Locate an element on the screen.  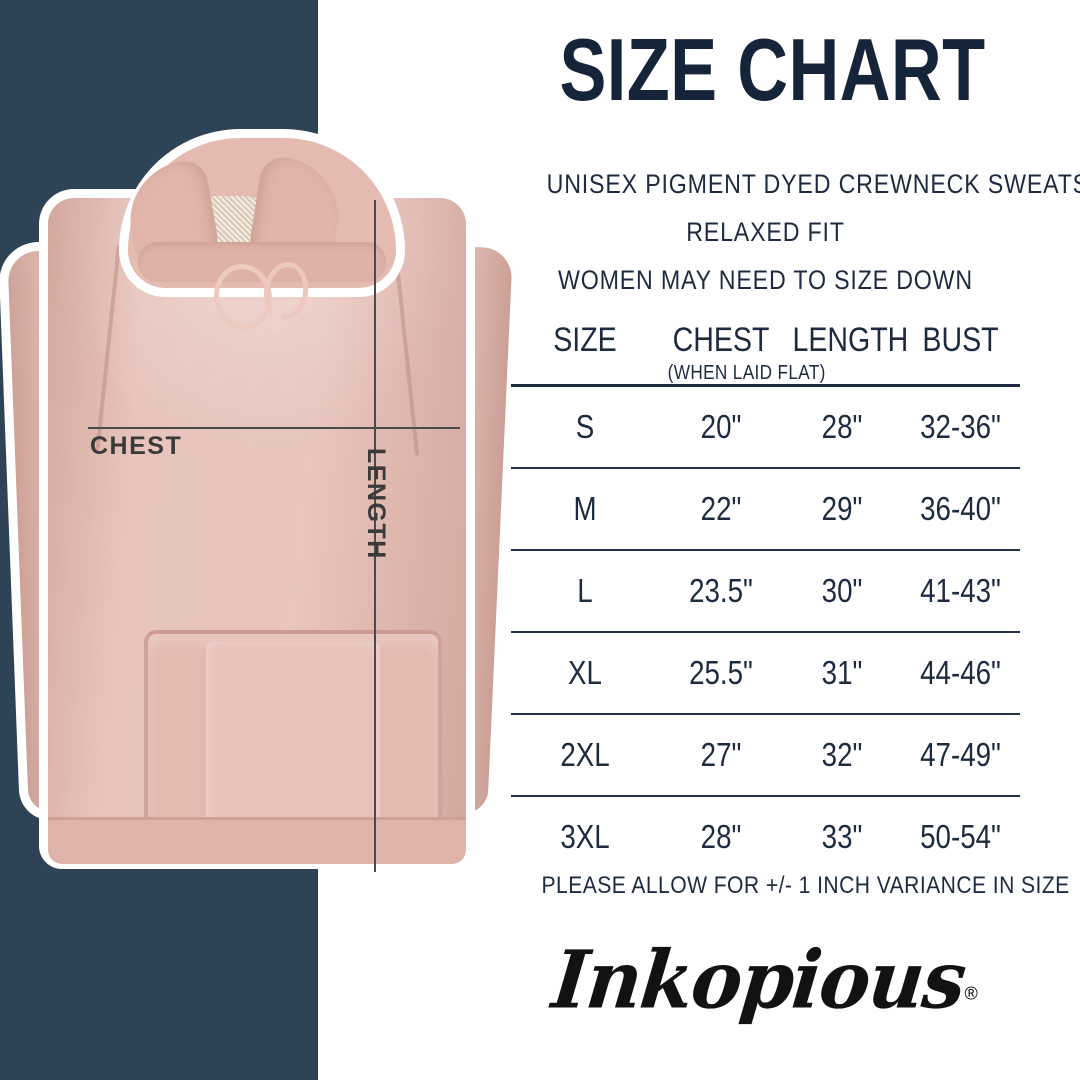
table-row: 2XL 27" 32" 47-49" is located at coordinates (765, 755).